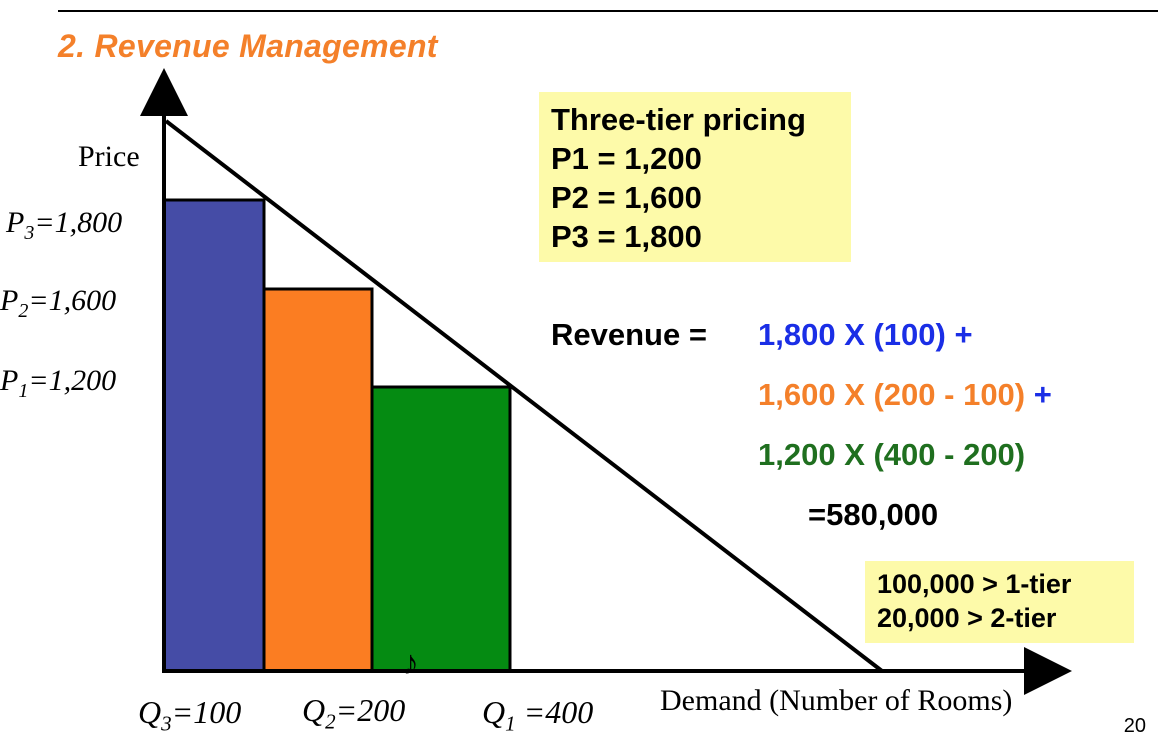  I want to click on header-rule, so click(608, 11).